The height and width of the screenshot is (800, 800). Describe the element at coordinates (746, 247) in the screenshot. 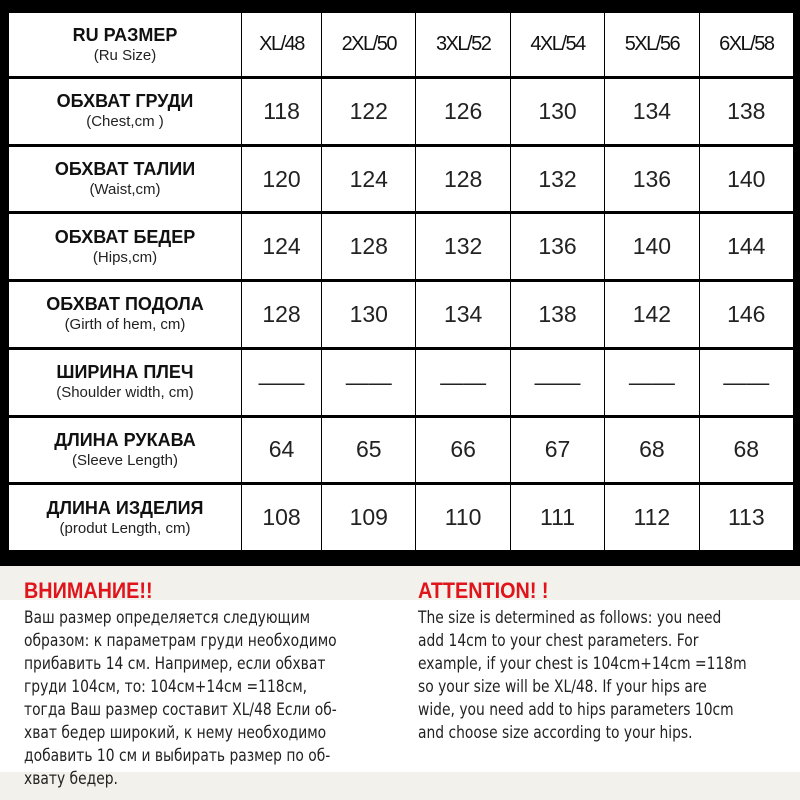

I see `value-cell: 144` at that location.